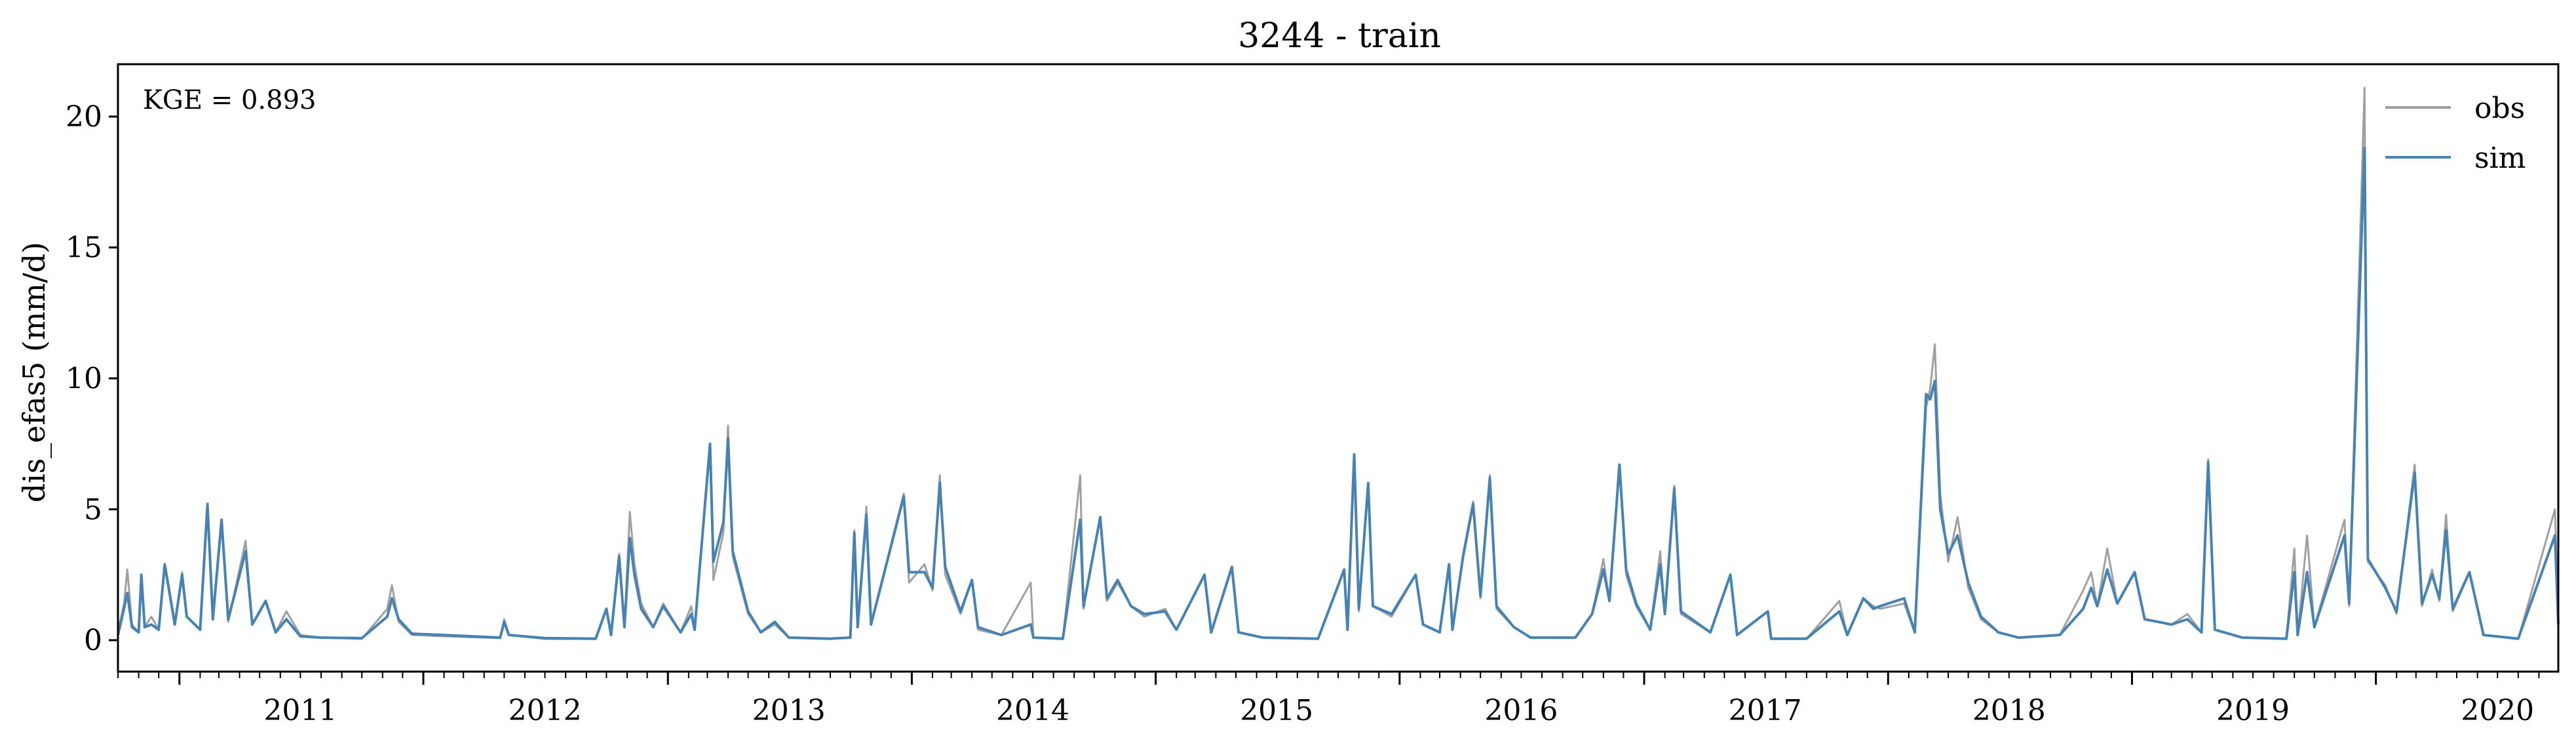 The image size is (2576, 745). What do you see at coordinates (34, 372) in the screenshot?
I see `y-axis-label: dis_efas5 (mm/d)` at bounding box center [34, 372].